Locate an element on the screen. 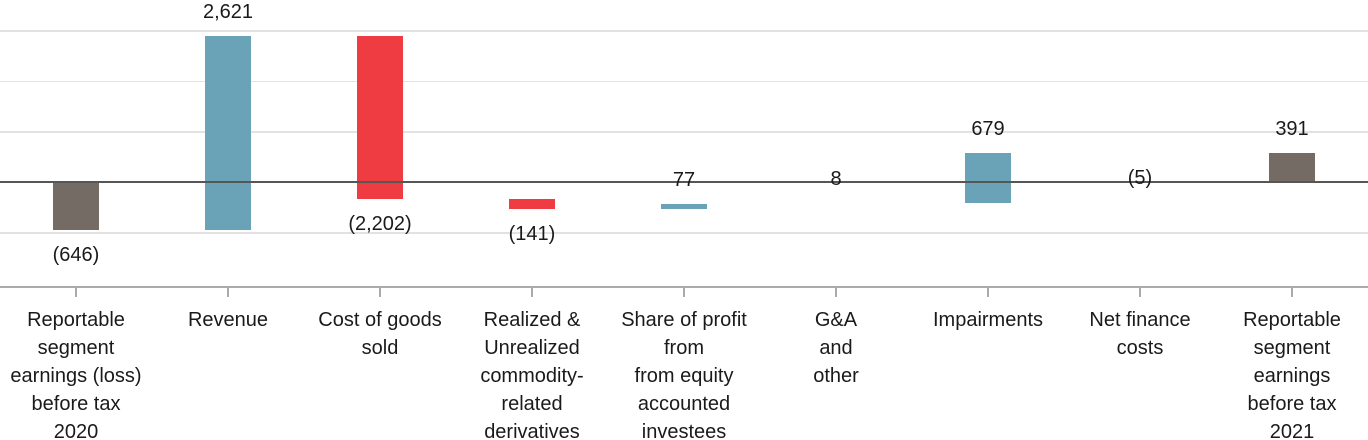 The height and width of the screenshot is (440, 1368). category-label-line: from equity is located at coordinates (684, 376).